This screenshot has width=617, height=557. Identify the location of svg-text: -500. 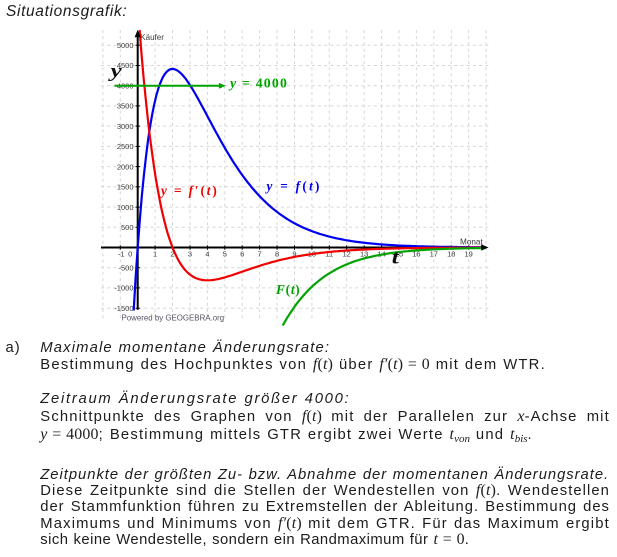
(125, 267).